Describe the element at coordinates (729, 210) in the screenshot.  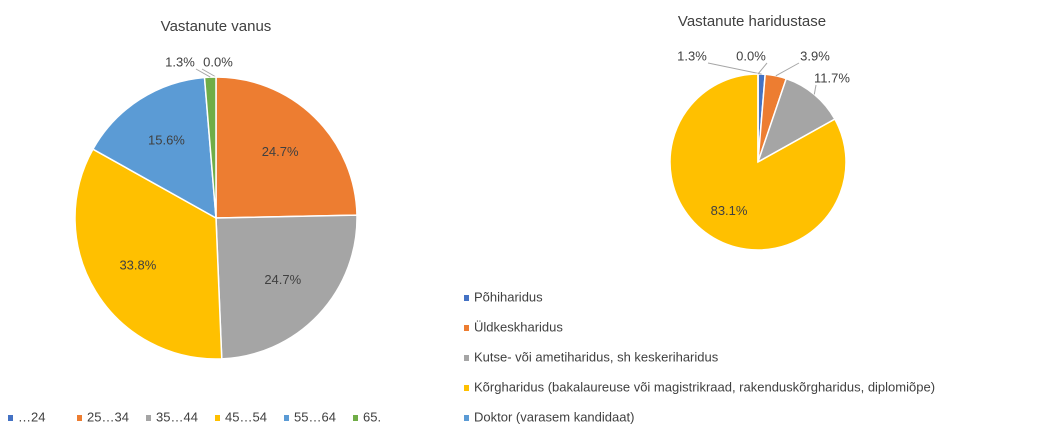
I see `data-label: 83.1%` at that location.